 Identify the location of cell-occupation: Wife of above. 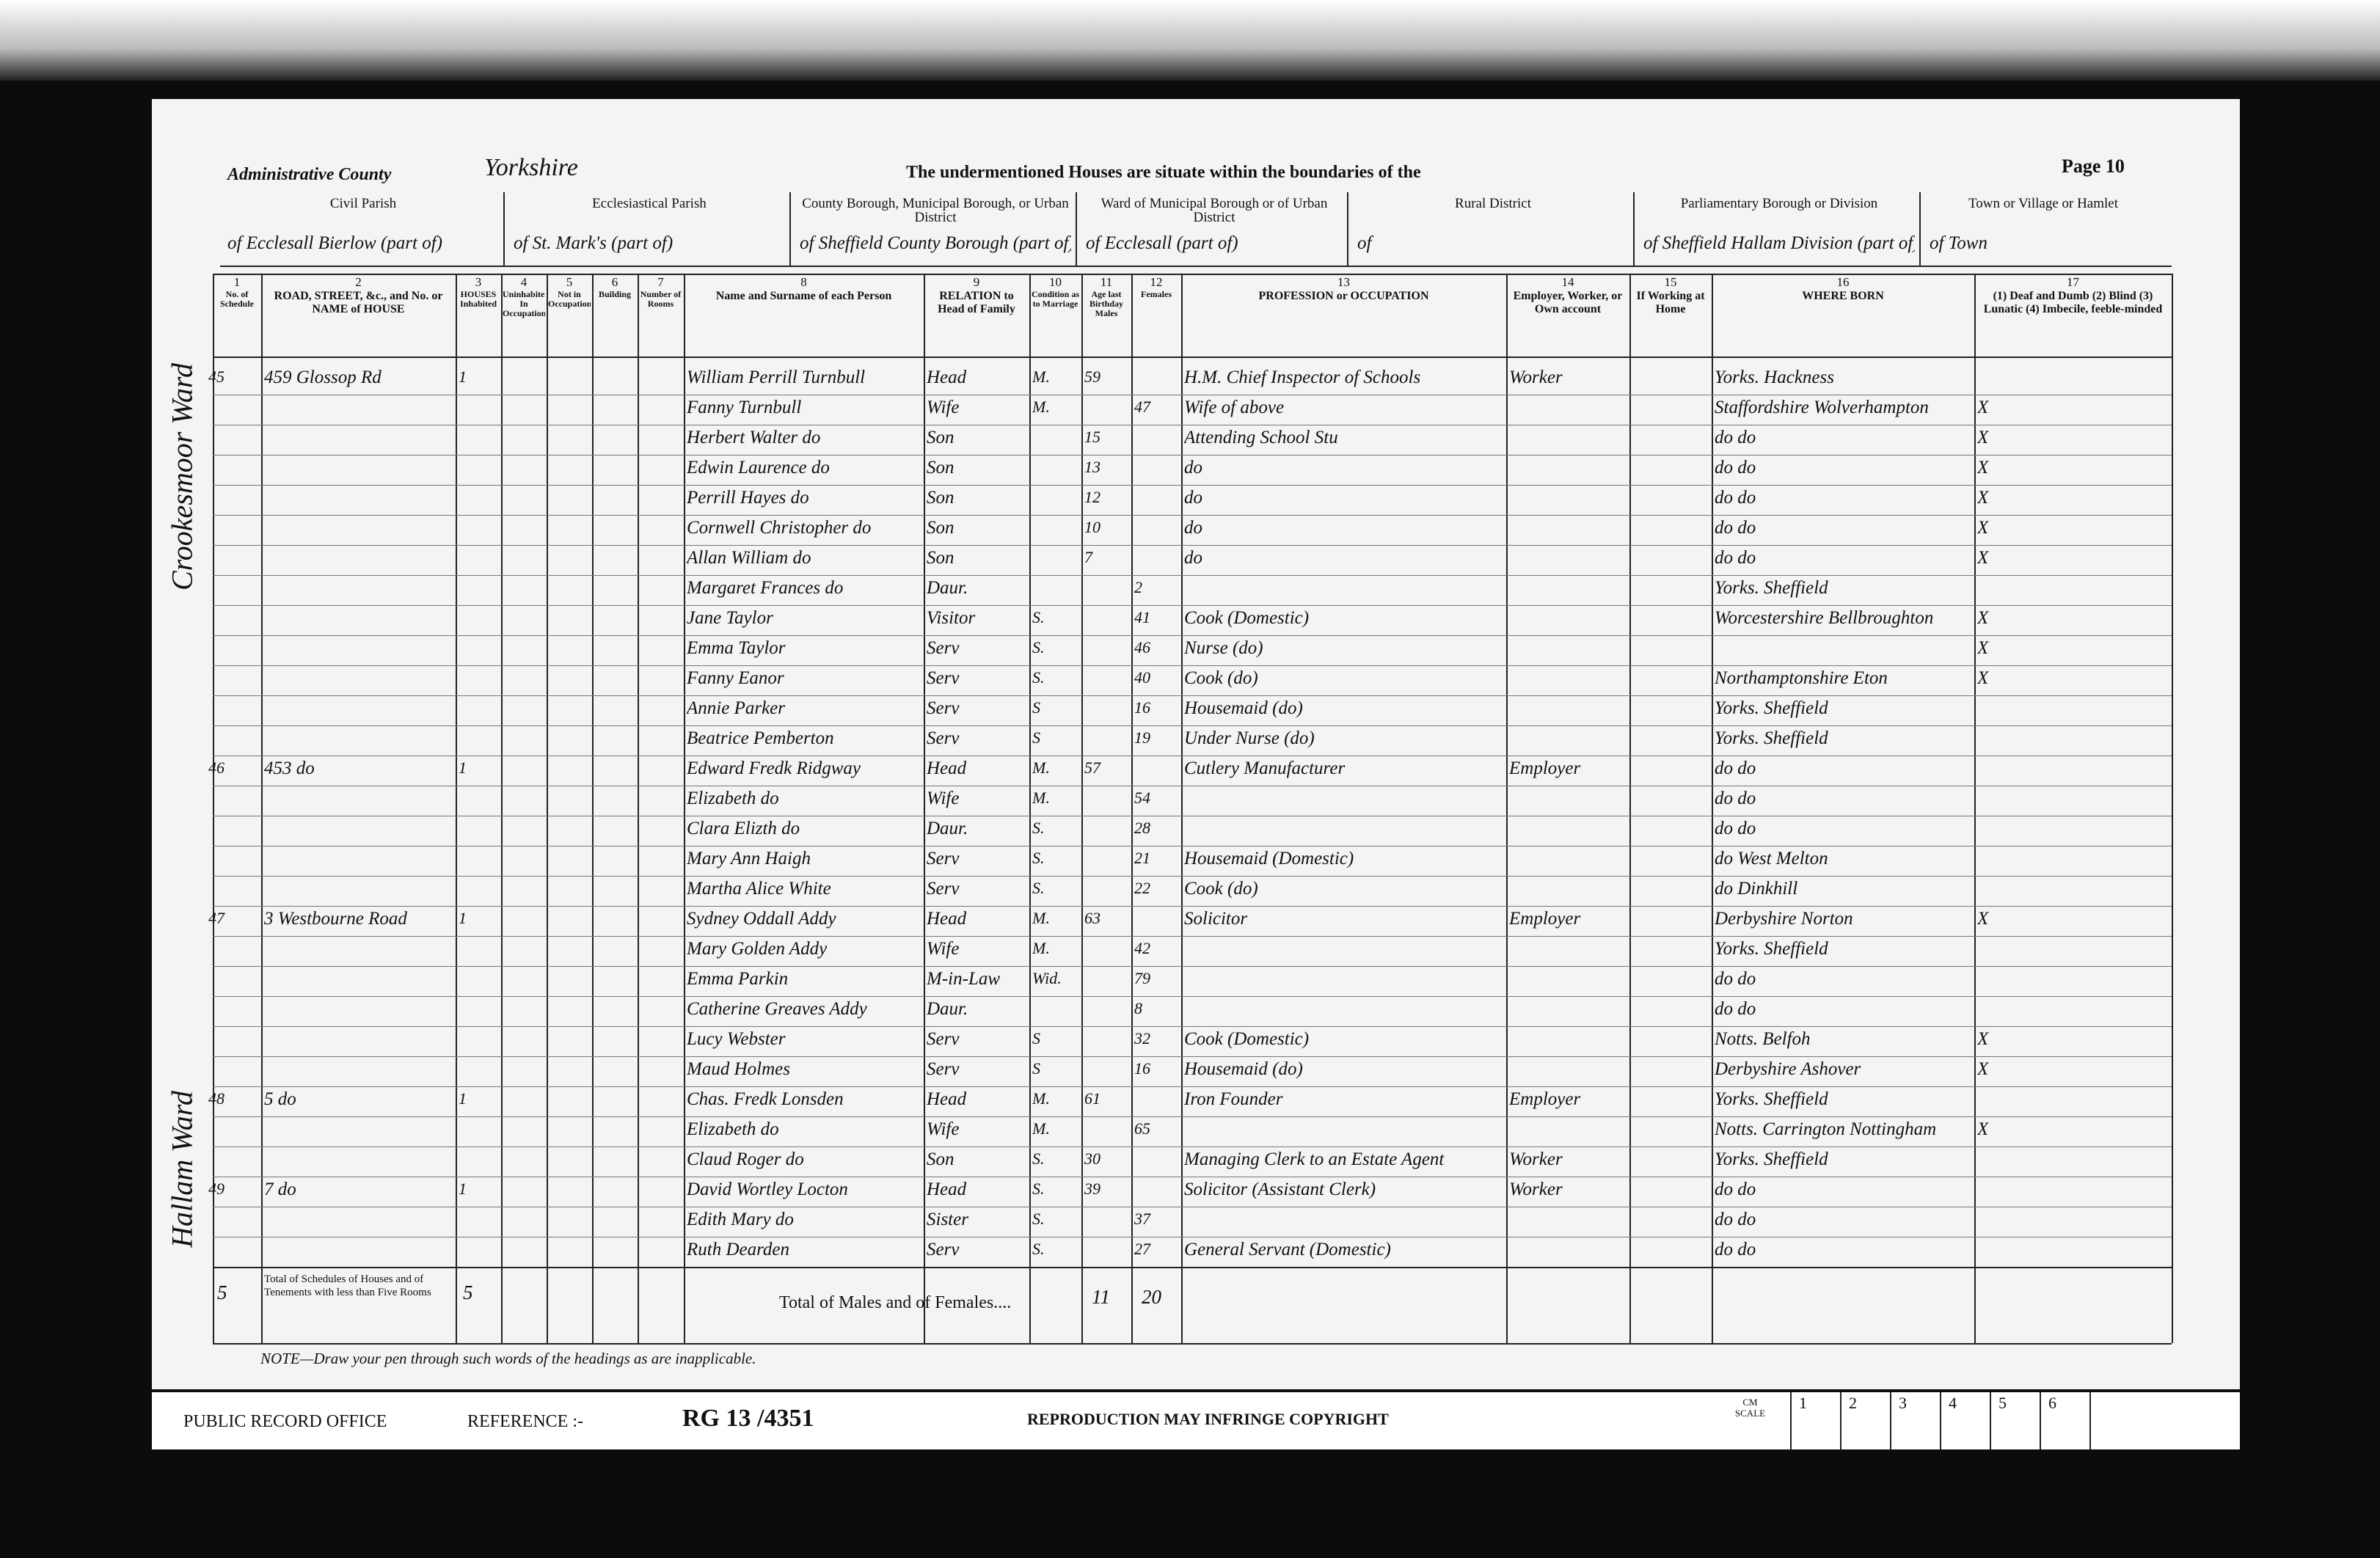
(1234, 407).